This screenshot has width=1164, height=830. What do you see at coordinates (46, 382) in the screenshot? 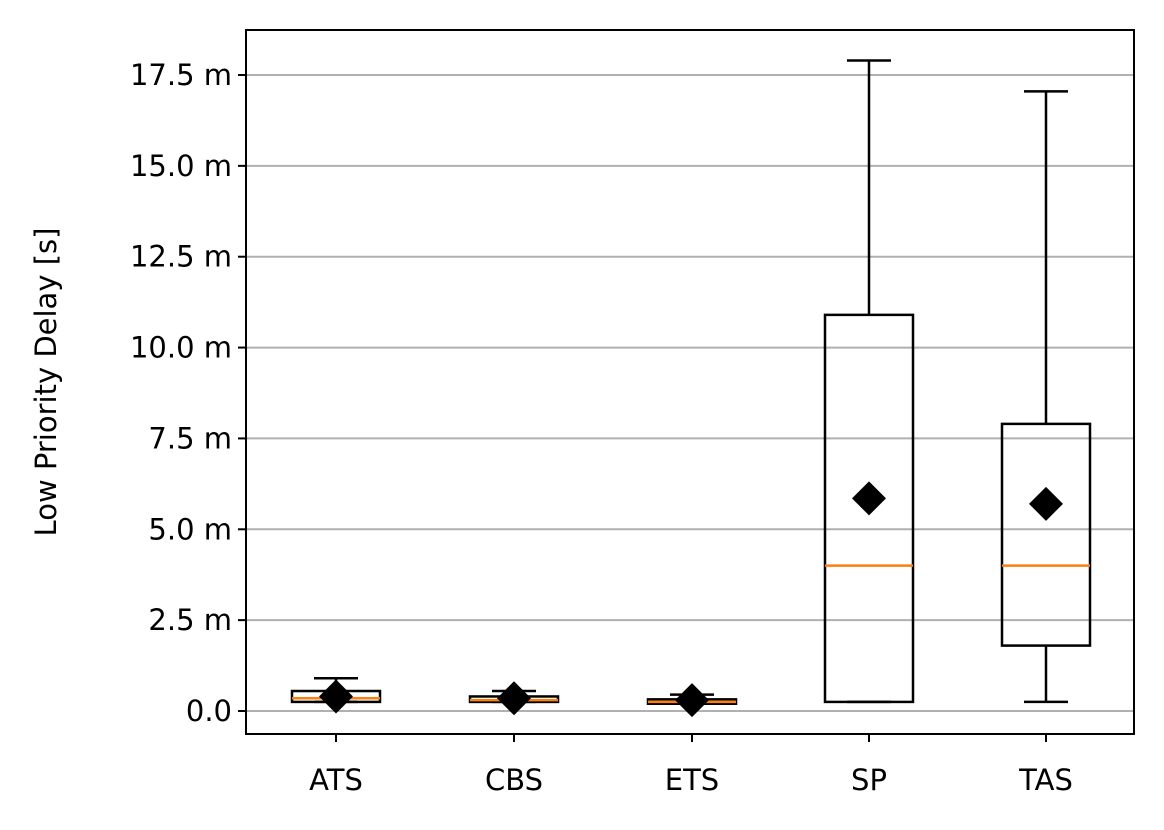
I see `y-axis-label: Low Priority Delay [s]` at bounding box center [46, 382].